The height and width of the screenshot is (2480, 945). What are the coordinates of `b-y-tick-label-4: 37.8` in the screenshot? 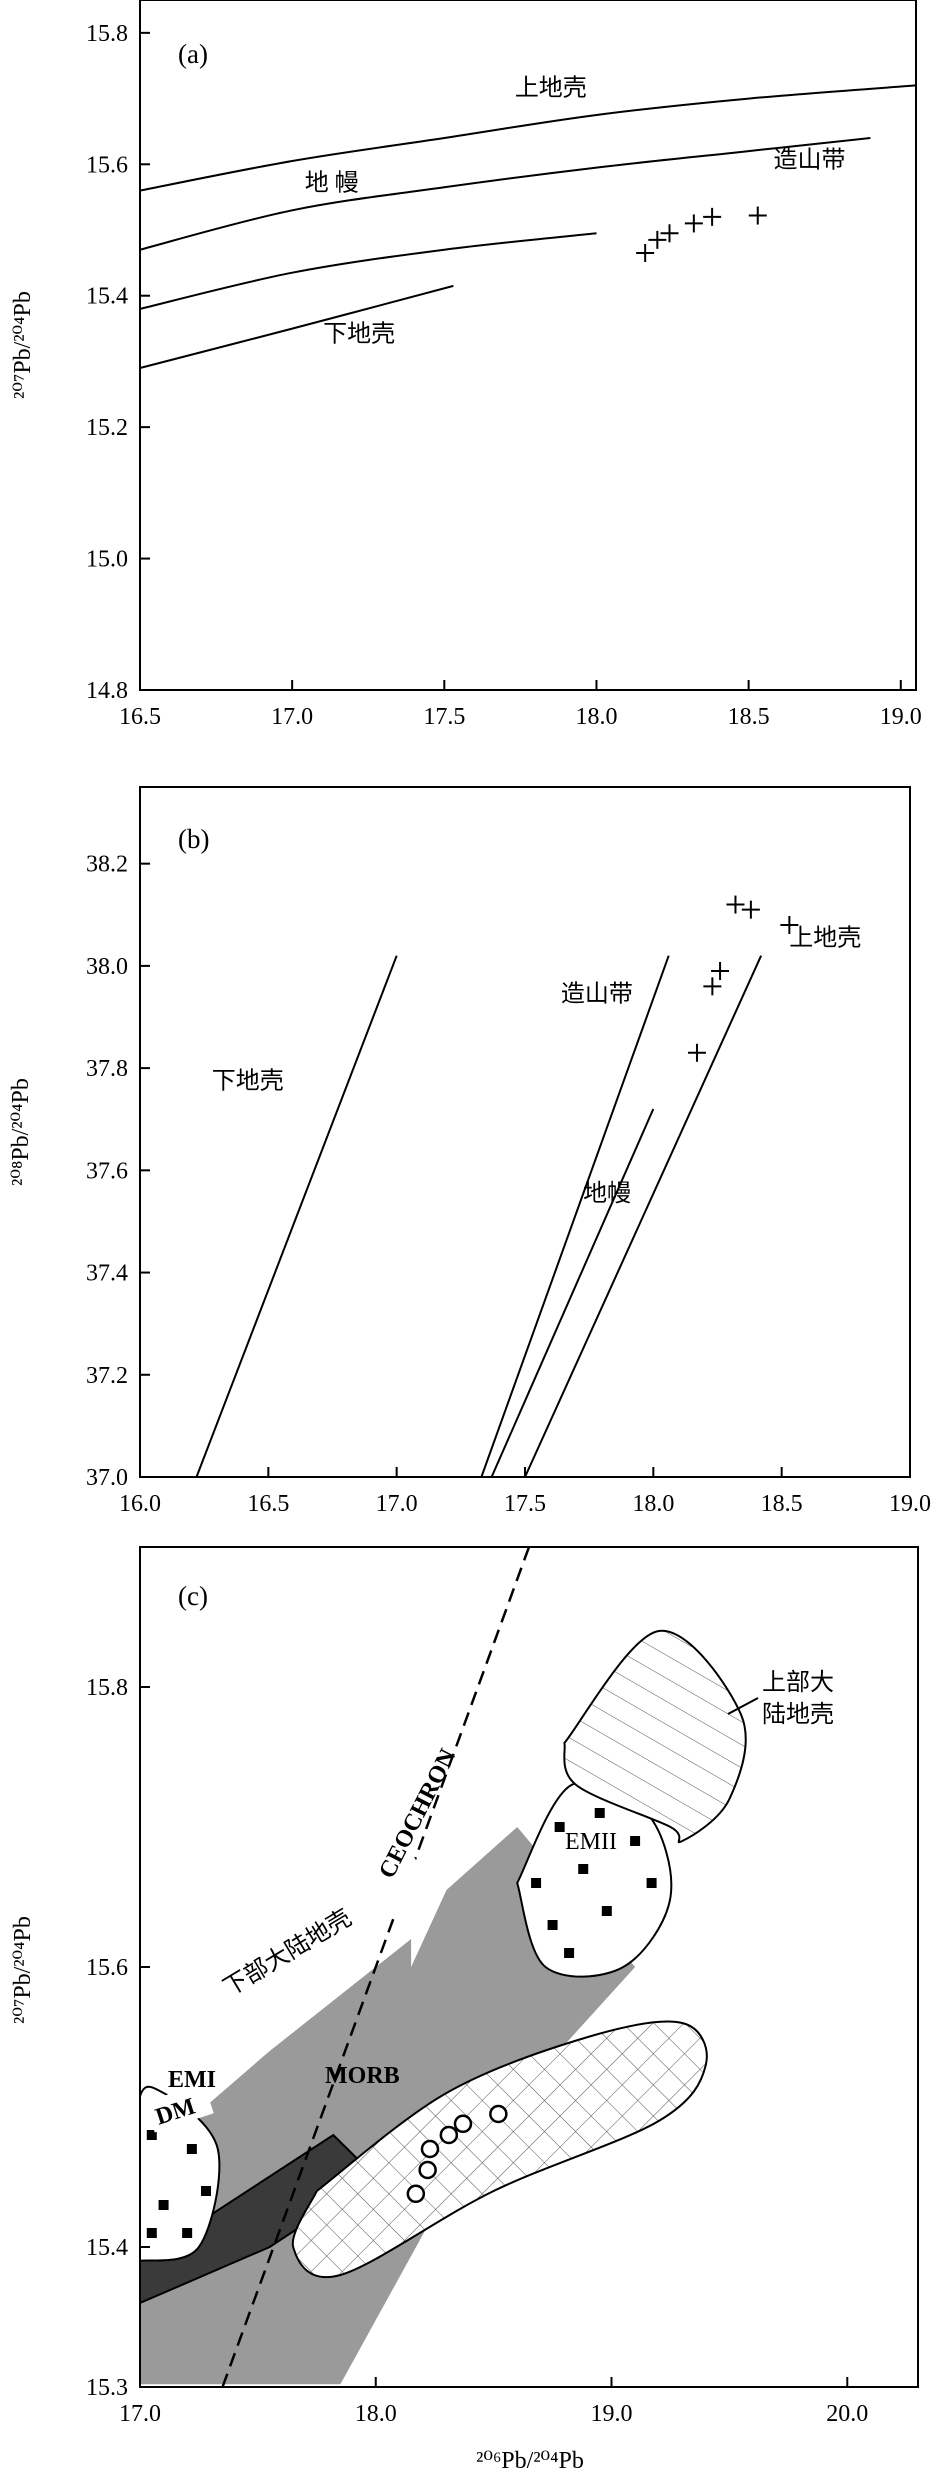 It's located at (107, 1069).